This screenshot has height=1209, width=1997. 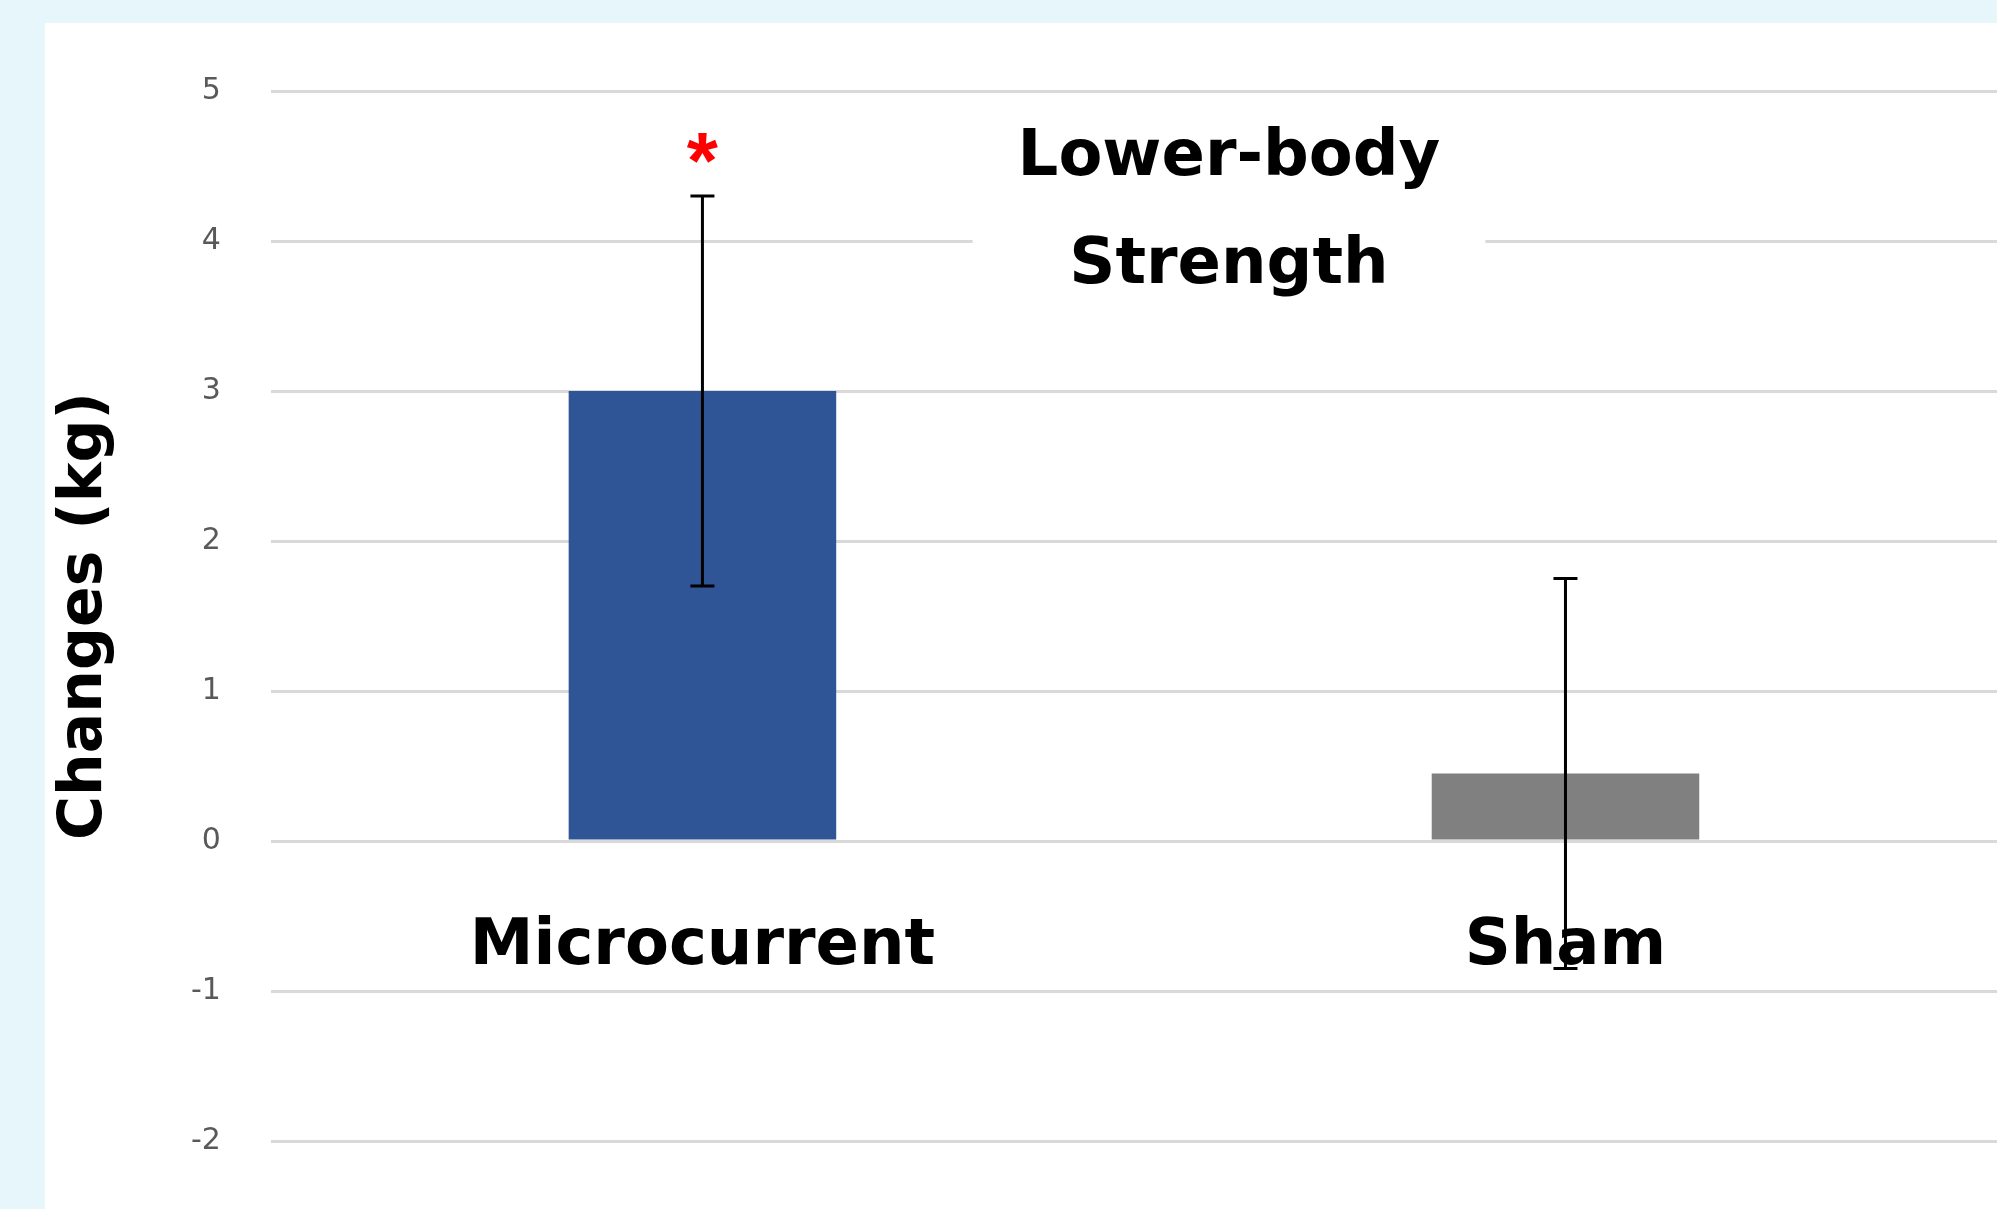 I want to click on y-tick-label: -2, so click(x=205, y=1138).